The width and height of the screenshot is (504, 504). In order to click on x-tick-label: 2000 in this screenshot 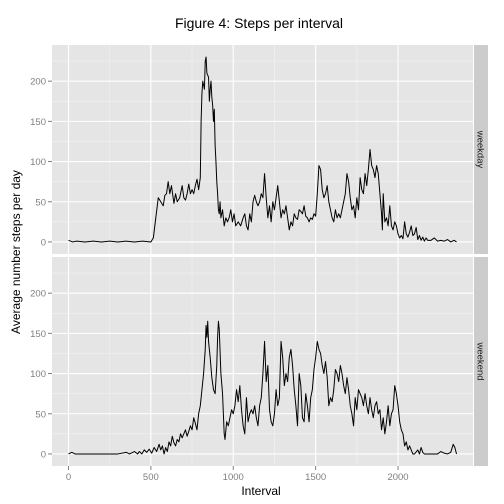, I will do `click(397, 477)`.